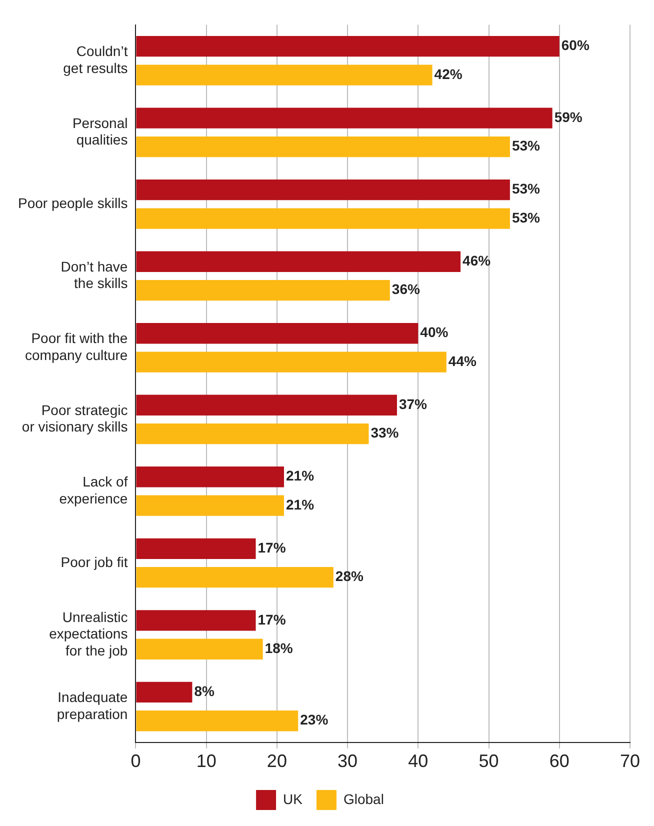 The image size is (654, 826). I want to click on legend-label: Global, so click(363, 798).